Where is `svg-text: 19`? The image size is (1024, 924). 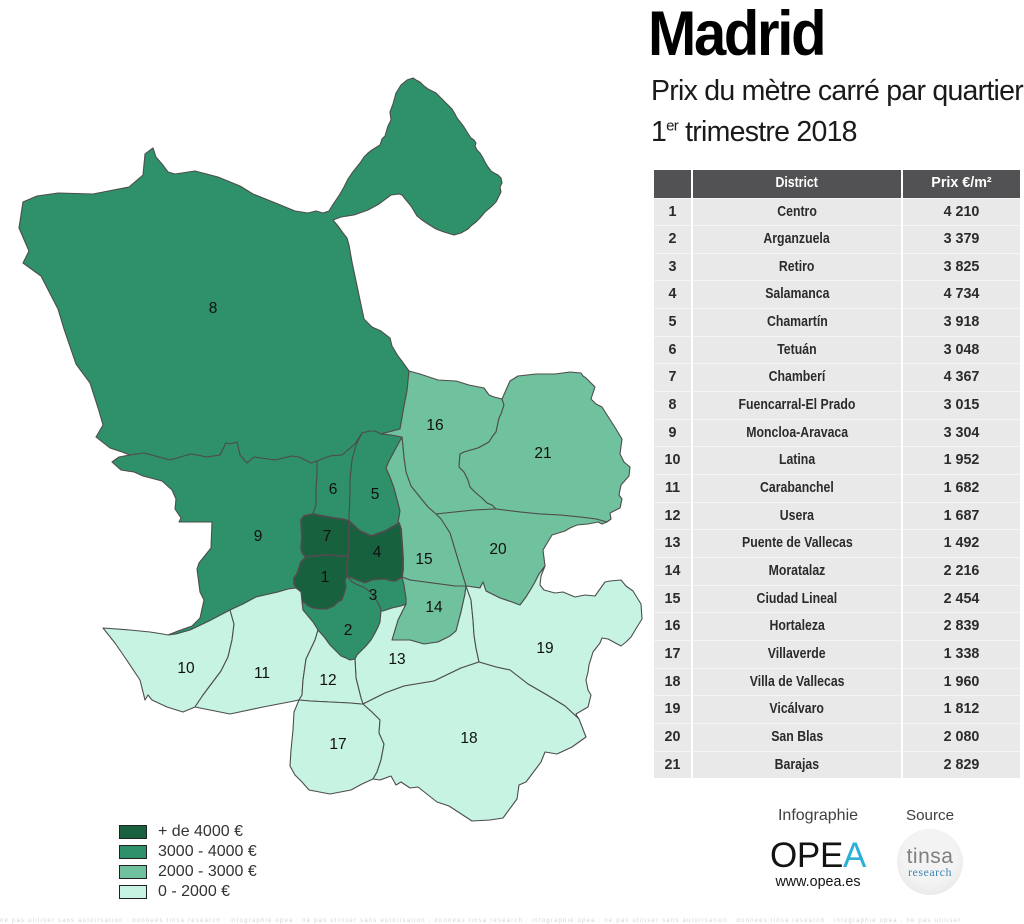
svg-text: 19 is located at coordinates (544, 648).